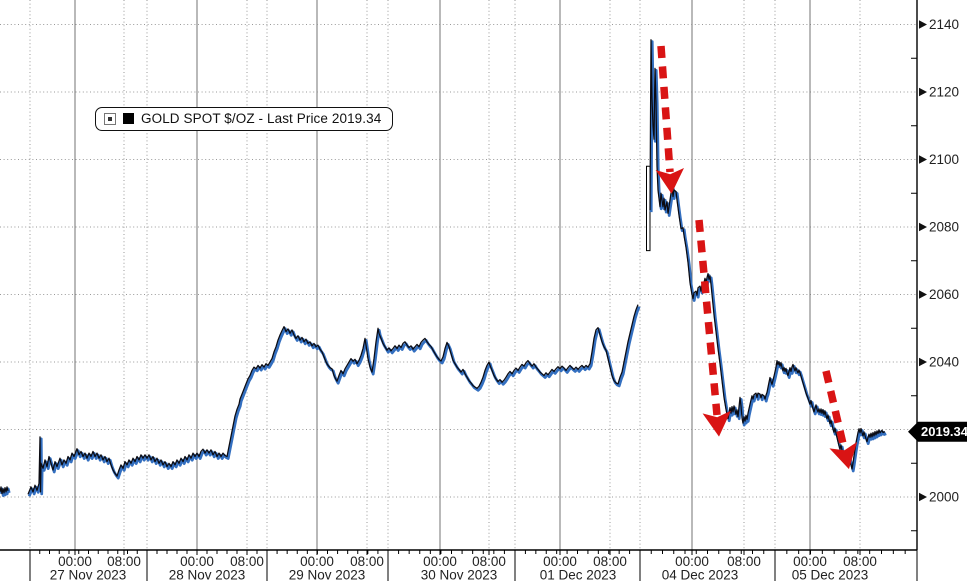  What do you see at coordinates (944, 227) in the screenshot?
I see `y-axis-label: 2080` at bounding box center [944, 227].